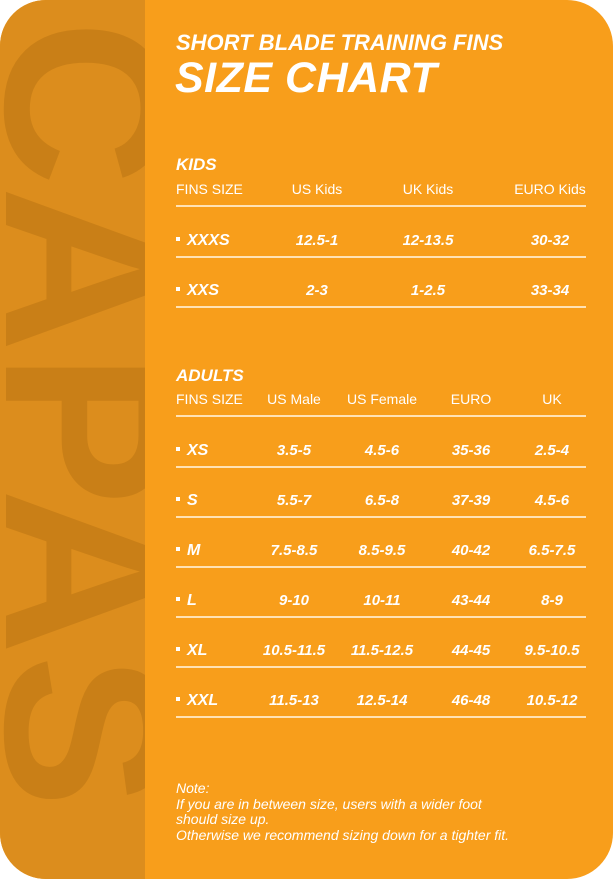  I want to click on cell-text: US Kids, so click(317, 189).